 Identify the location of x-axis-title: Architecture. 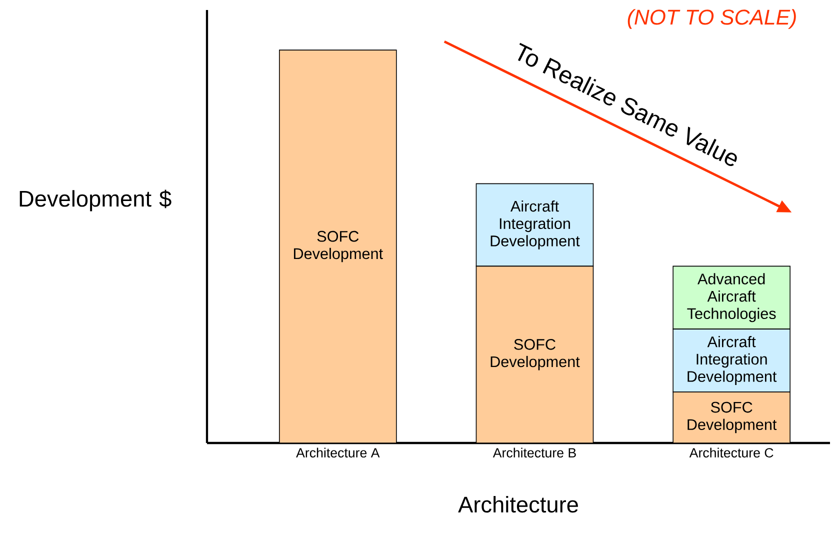
(518, 504).